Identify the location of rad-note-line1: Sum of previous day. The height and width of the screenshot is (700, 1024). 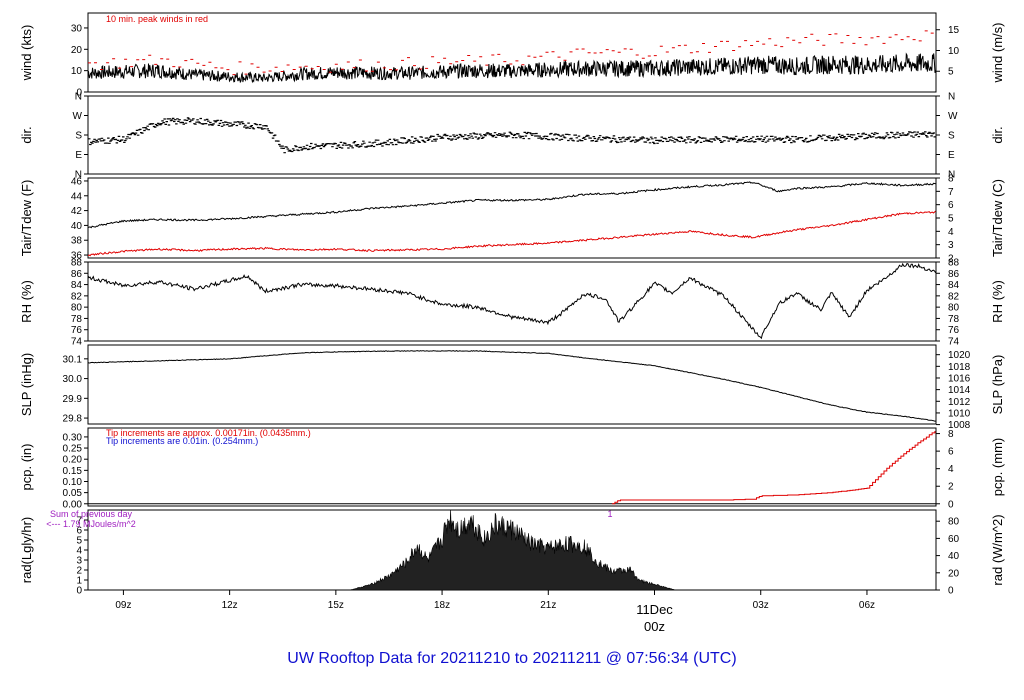
(91, 514).